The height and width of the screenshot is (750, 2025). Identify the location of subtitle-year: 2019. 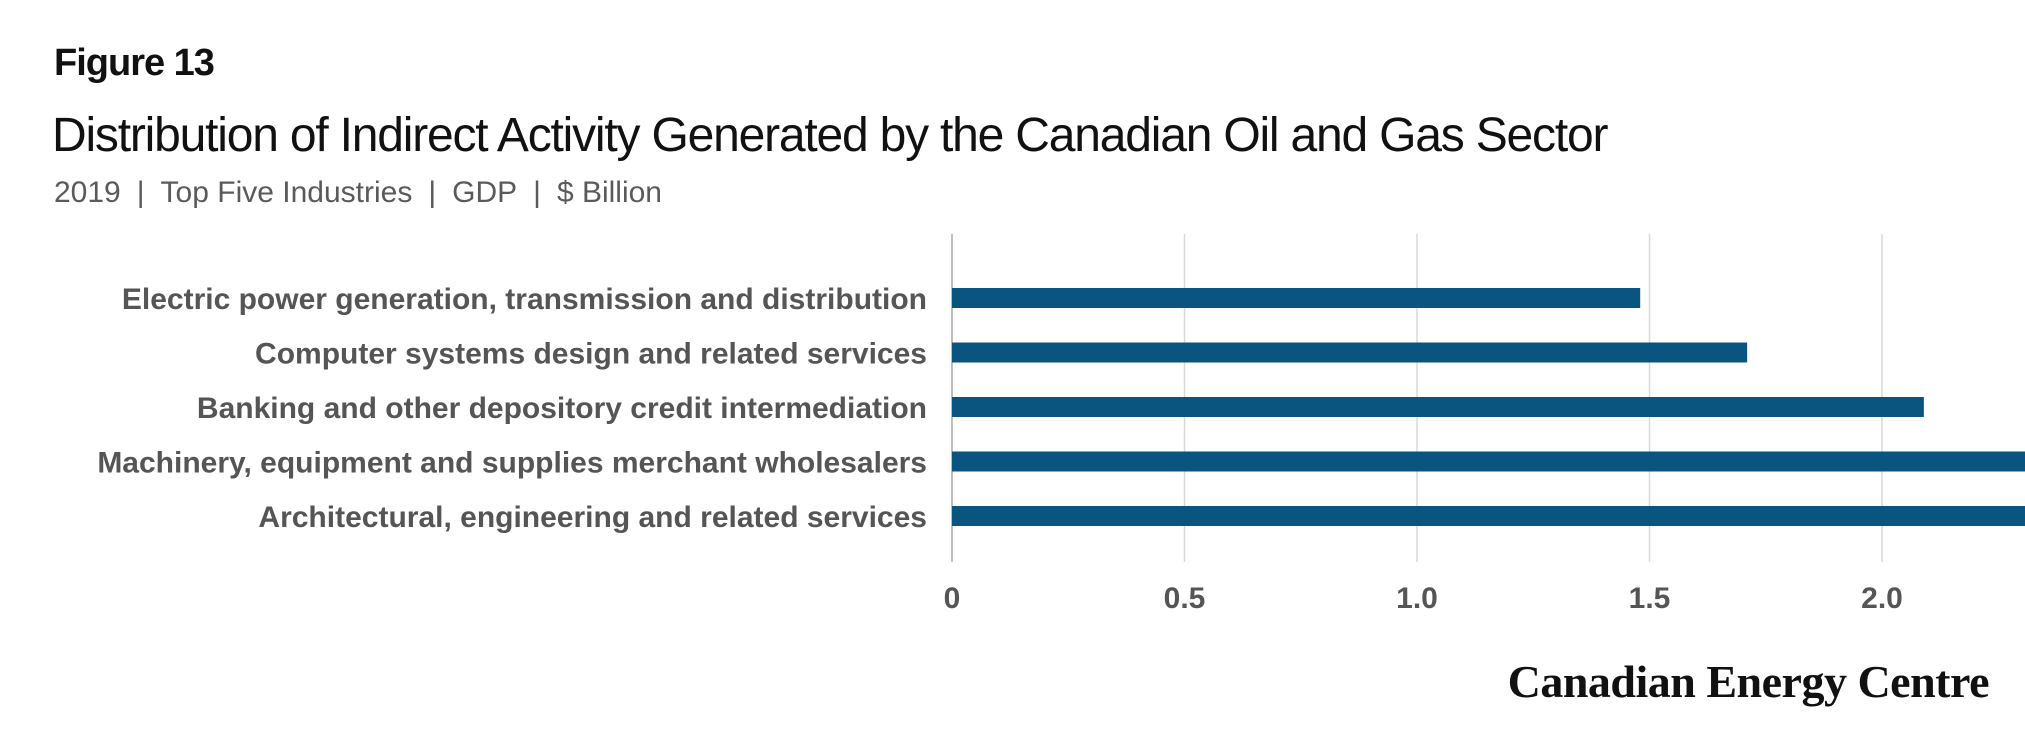
(87, 192).